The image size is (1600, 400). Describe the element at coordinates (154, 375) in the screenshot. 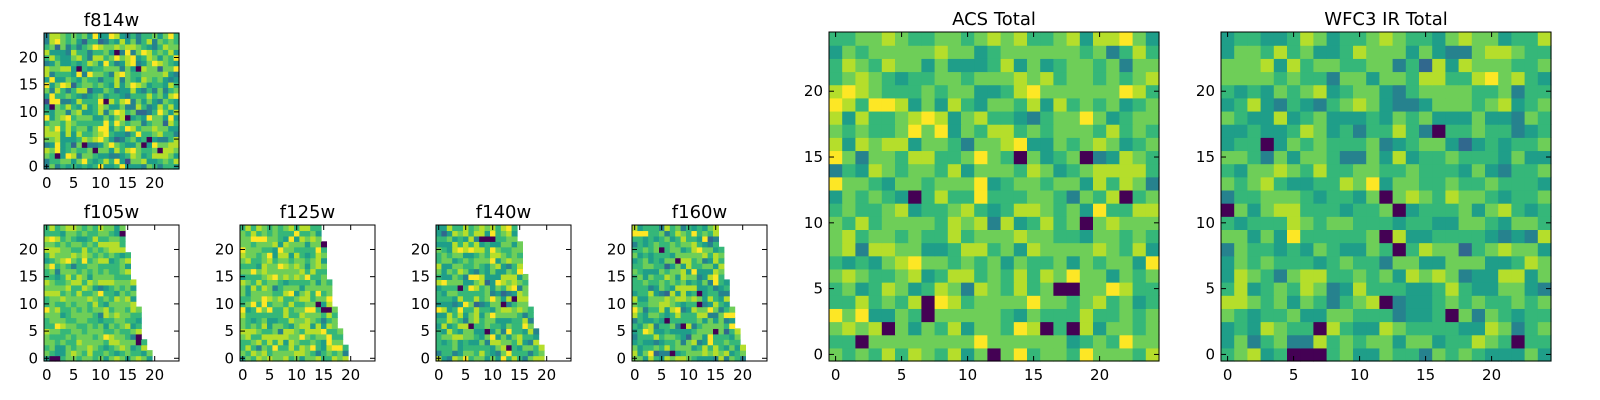

I see `x-tick-label: 20` at that location.